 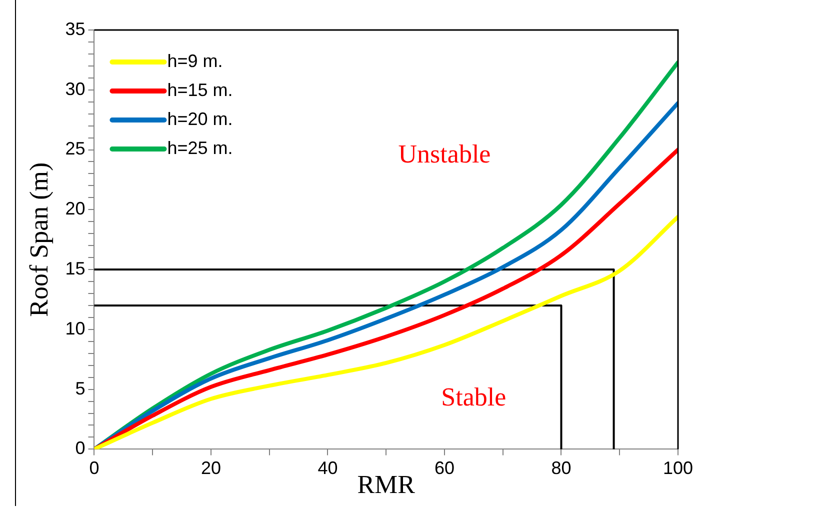 I want to click on x-tick-label: 0, so click(x=94, y=468).